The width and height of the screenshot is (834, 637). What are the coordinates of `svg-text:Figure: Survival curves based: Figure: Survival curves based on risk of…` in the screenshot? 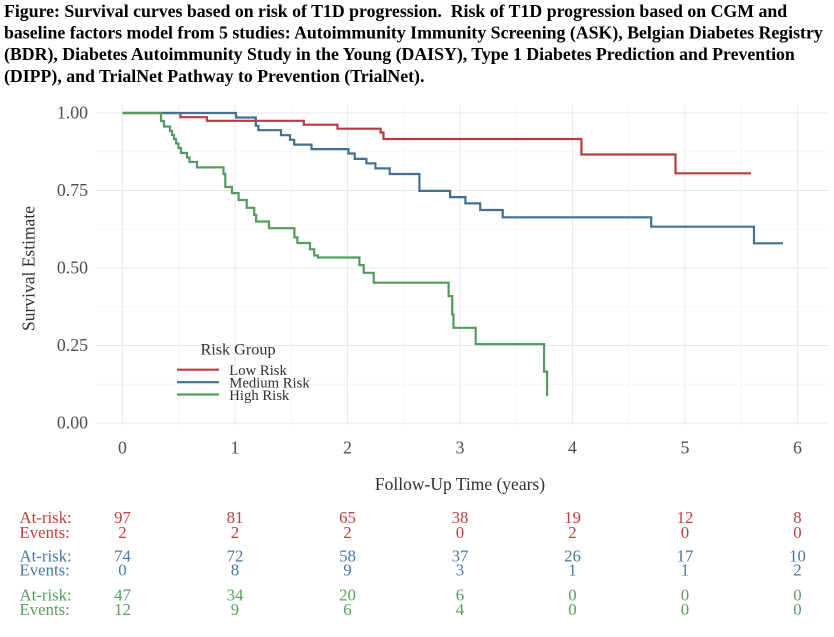 It's located at (395, 11).